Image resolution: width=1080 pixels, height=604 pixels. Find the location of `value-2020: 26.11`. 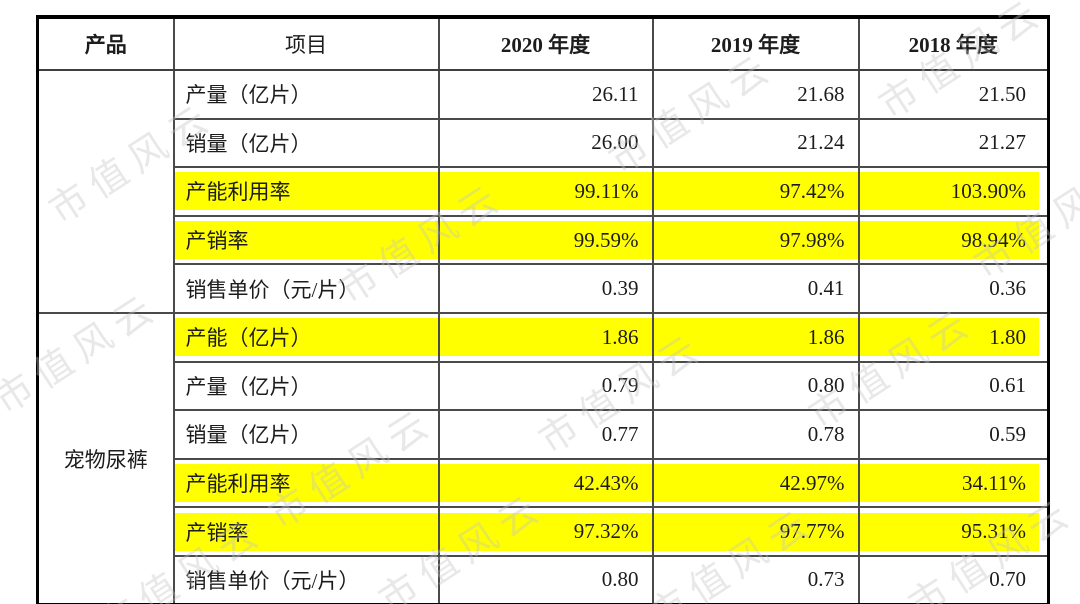

value-2020: 26.11 is located at coordinates (545, 94).